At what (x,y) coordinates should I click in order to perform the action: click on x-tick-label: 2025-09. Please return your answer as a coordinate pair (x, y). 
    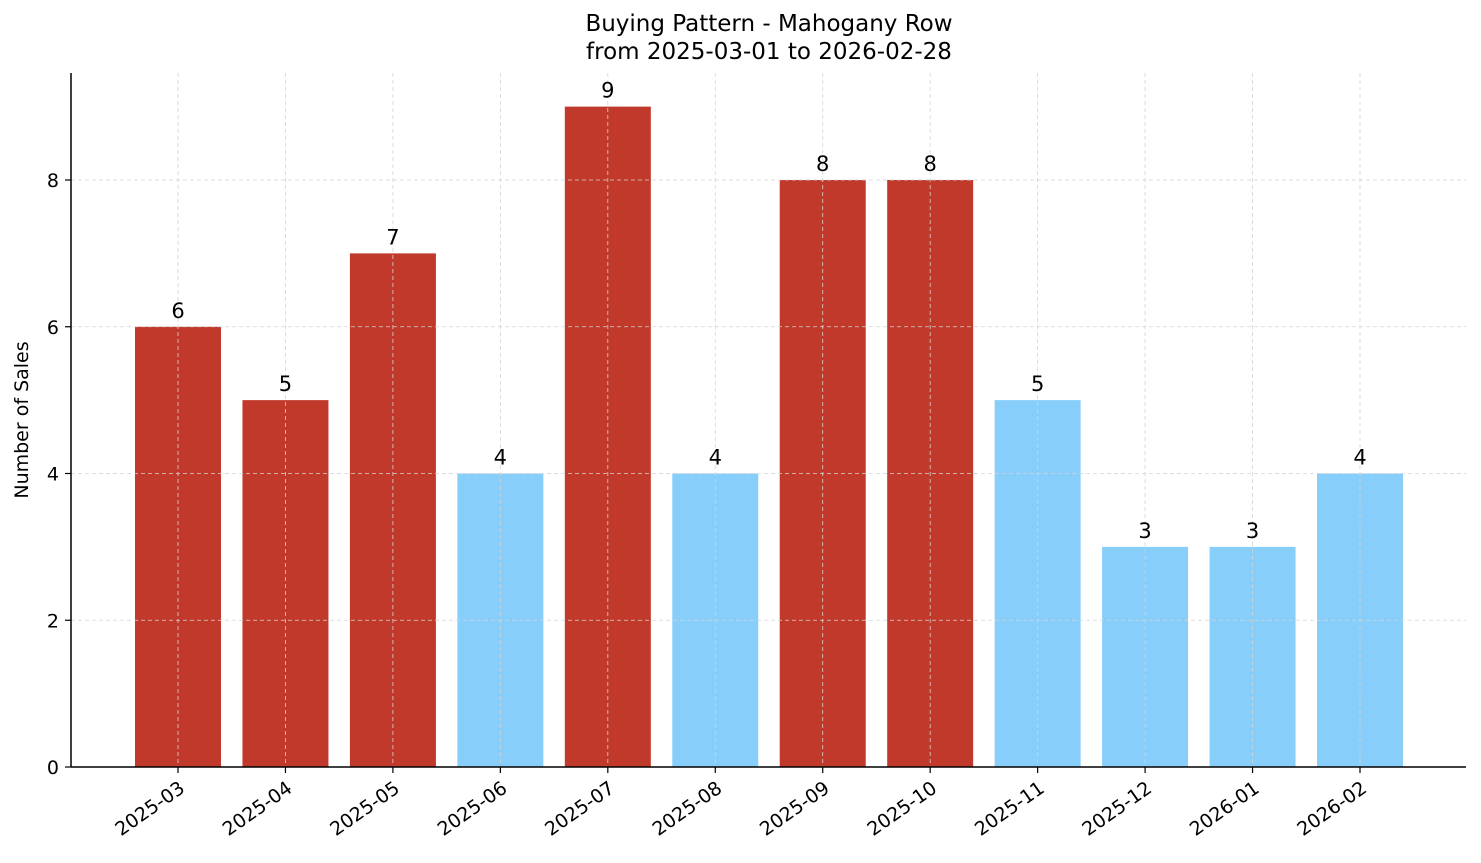
    Looking at the image, I should click on (795, 809).